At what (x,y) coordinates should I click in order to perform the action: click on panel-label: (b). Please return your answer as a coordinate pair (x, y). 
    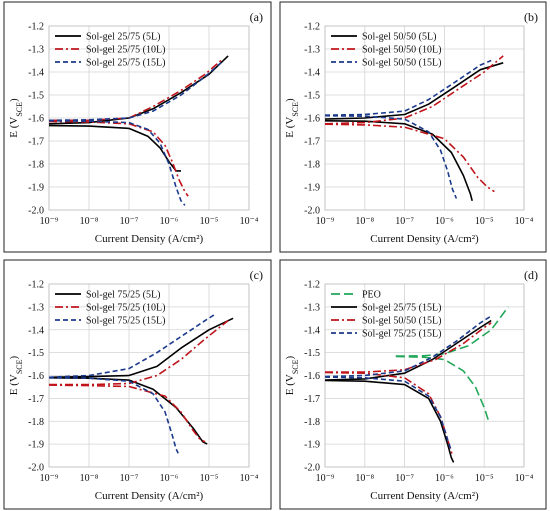
    Looking at the image, I should click on (531, 17).